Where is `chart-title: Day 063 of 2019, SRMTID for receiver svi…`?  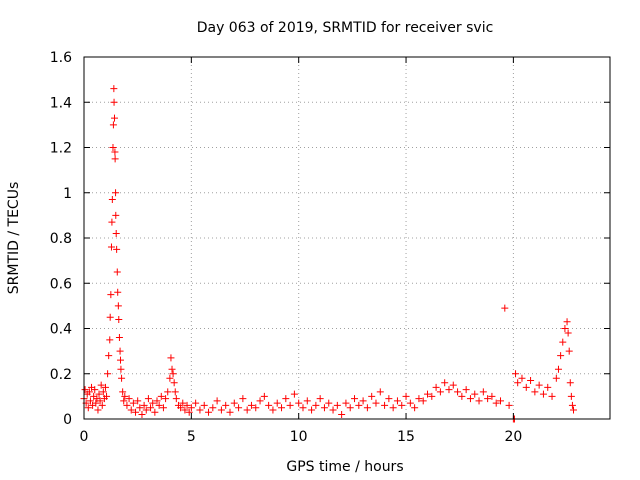
chart-title: Day 063 of 2019, SRMTID for receiver svi… is located at coordinates (345, 28).